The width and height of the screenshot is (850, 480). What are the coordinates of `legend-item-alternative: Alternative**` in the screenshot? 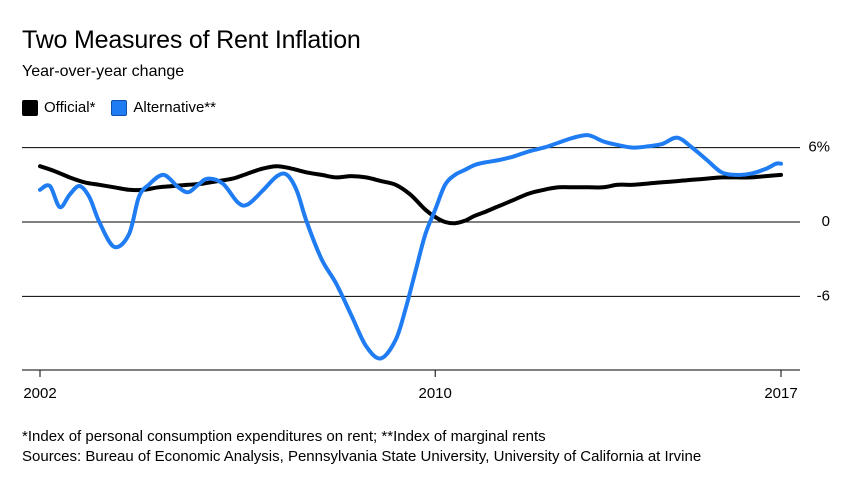 It's located at (163, 107).